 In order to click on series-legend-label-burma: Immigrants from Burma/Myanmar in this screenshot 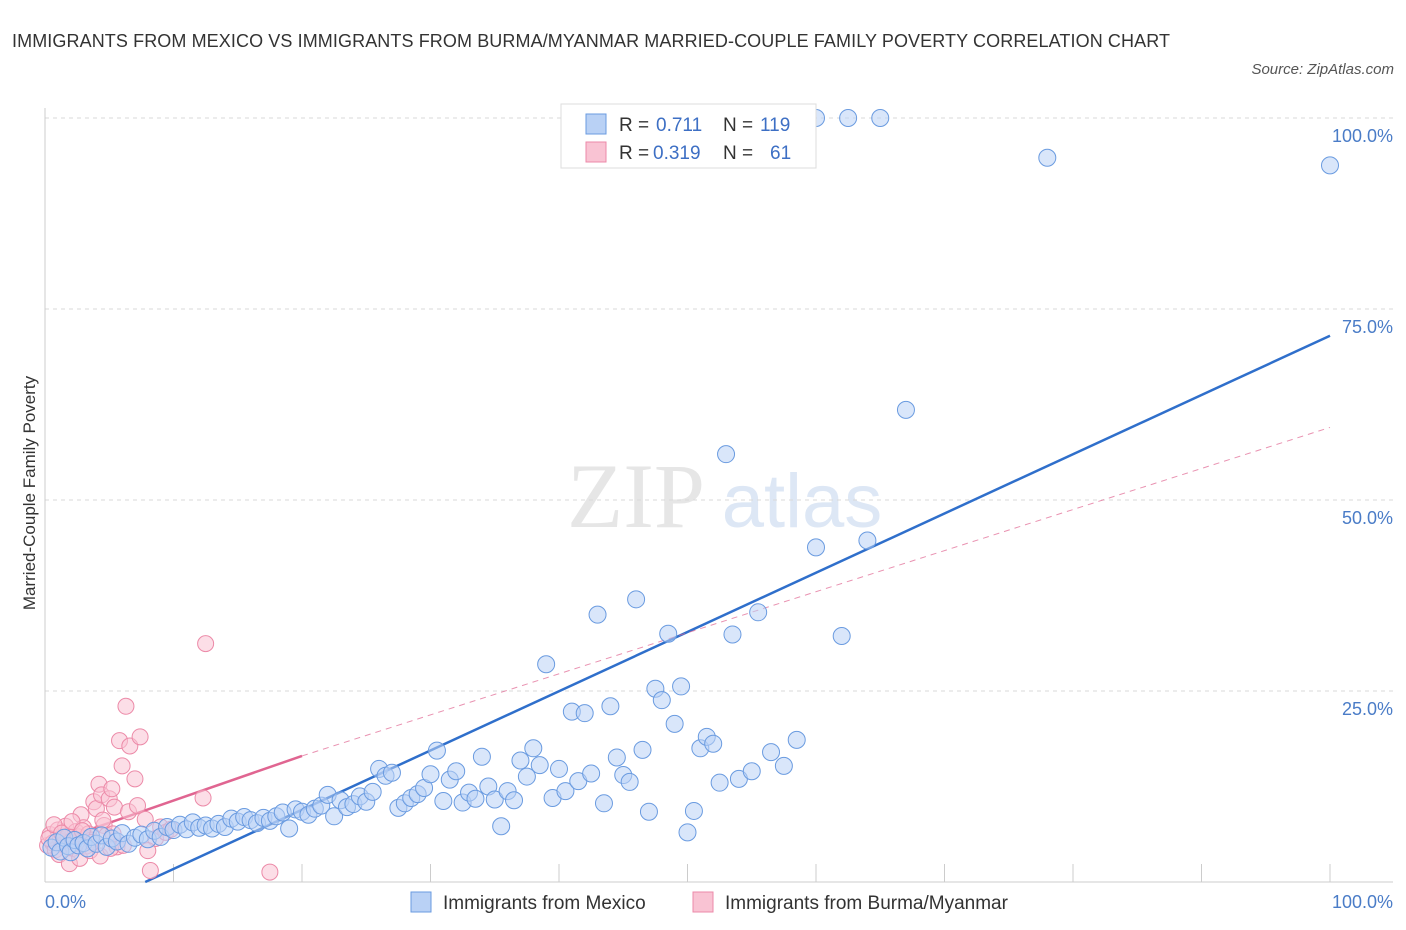, I will do `click(867, 903)`.